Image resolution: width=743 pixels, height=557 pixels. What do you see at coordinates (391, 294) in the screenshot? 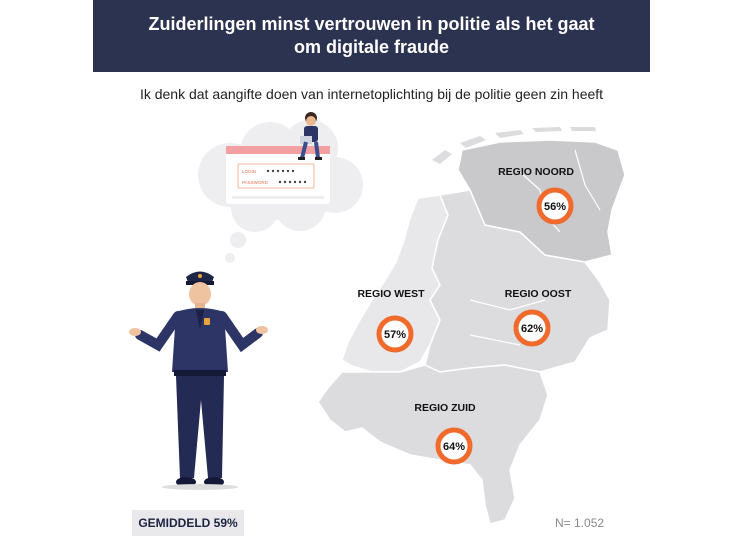
I see `region-west-label: REGIO WEST` at bounding box center [391, 294].